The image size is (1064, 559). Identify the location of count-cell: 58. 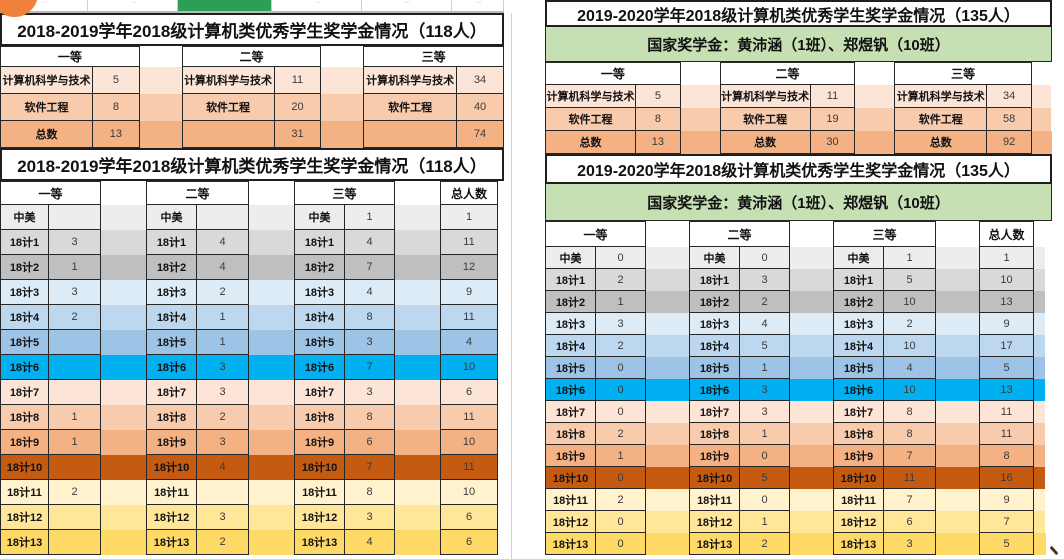
(1009, 119).